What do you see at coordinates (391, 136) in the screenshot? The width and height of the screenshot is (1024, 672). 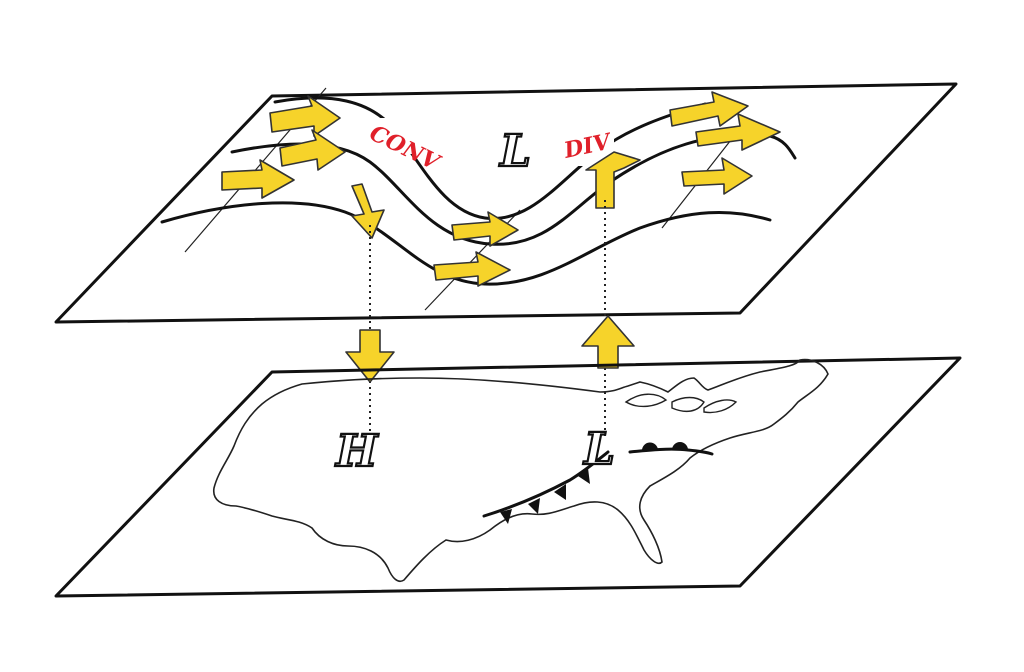 I see `conv-label-backing` at bounding box center [391, 136].